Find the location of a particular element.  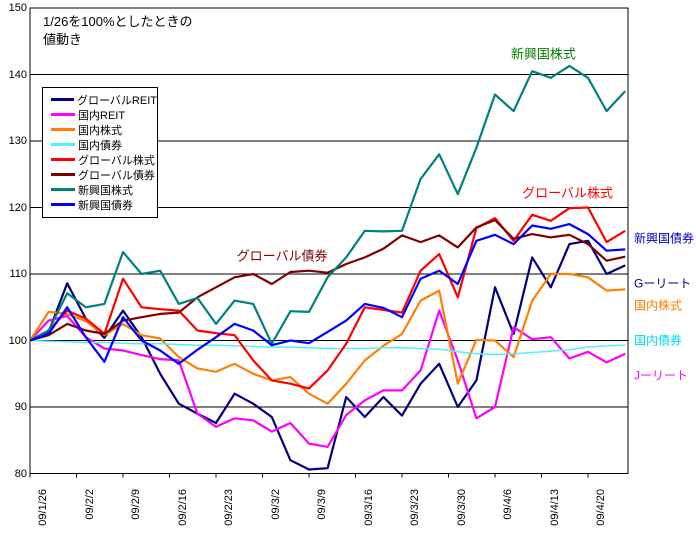

legend-item-グローバル株式: グローバル株式 is located at coordinates (104, 159).